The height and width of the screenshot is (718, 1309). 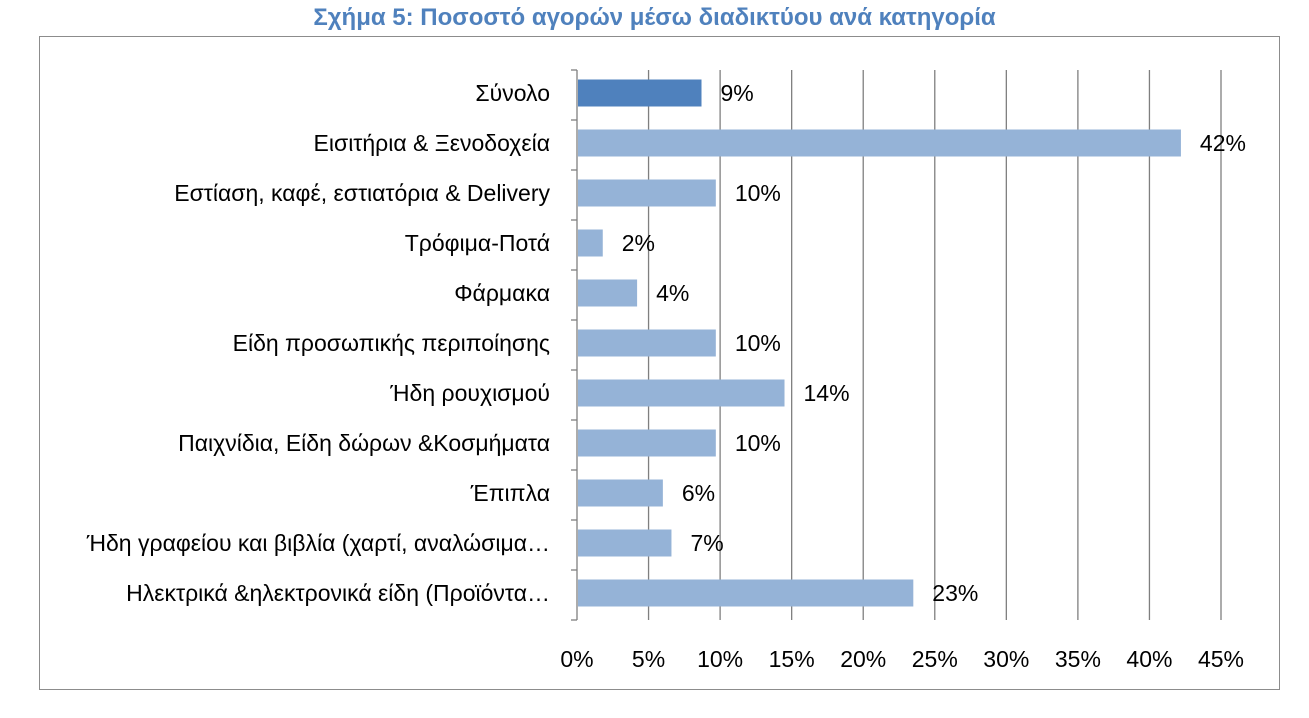 What do you see at coordinates (698, 493) in the screenshot?
I see `data-label: 6%` at bounding box center [698, 493].